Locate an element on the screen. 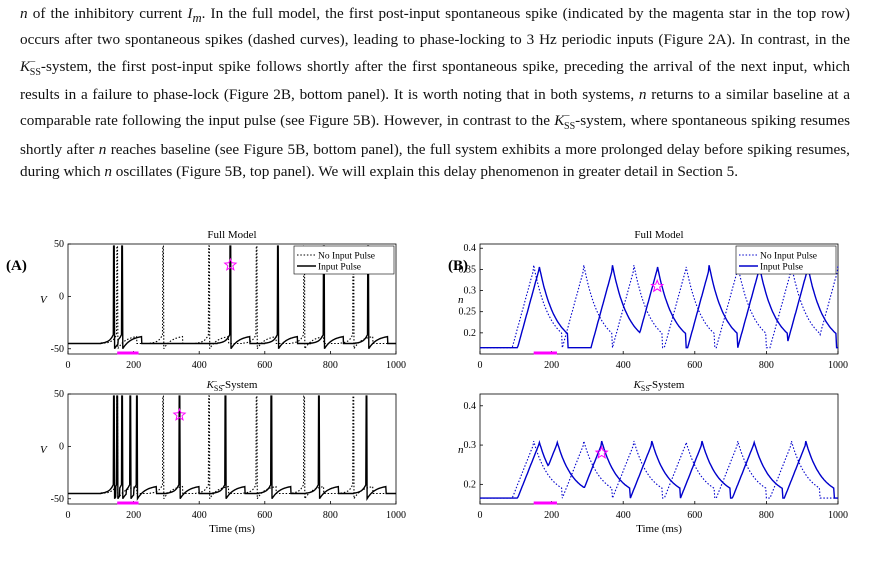 The height and width of the screenshot is (583, 870). y-tick-label: 0.25 is located at coordinates (468, 312).